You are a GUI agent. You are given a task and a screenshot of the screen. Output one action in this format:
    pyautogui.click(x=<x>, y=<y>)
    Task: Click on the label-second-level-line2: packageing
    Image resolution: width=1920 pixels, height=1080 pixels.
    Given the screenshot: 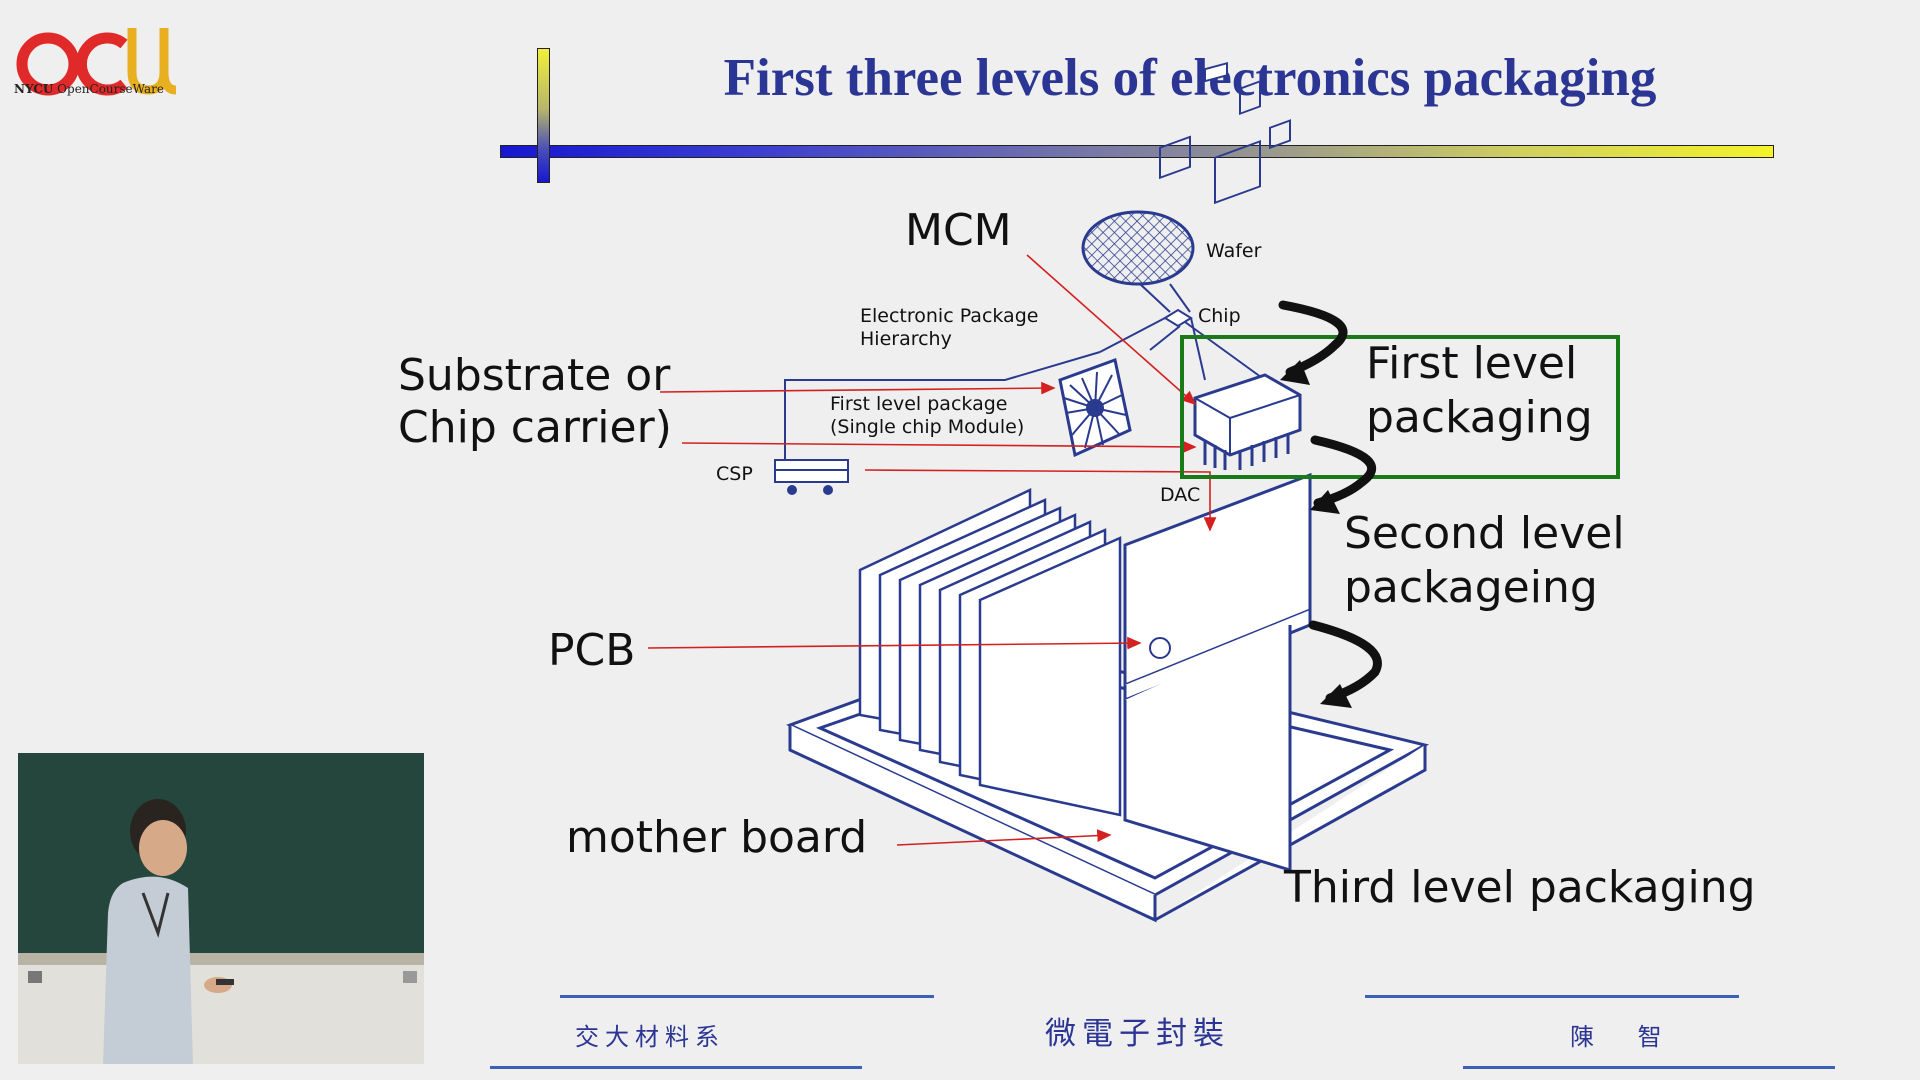 What is the action you would take?
    pyautogui.click(x=1471, y=587)
    